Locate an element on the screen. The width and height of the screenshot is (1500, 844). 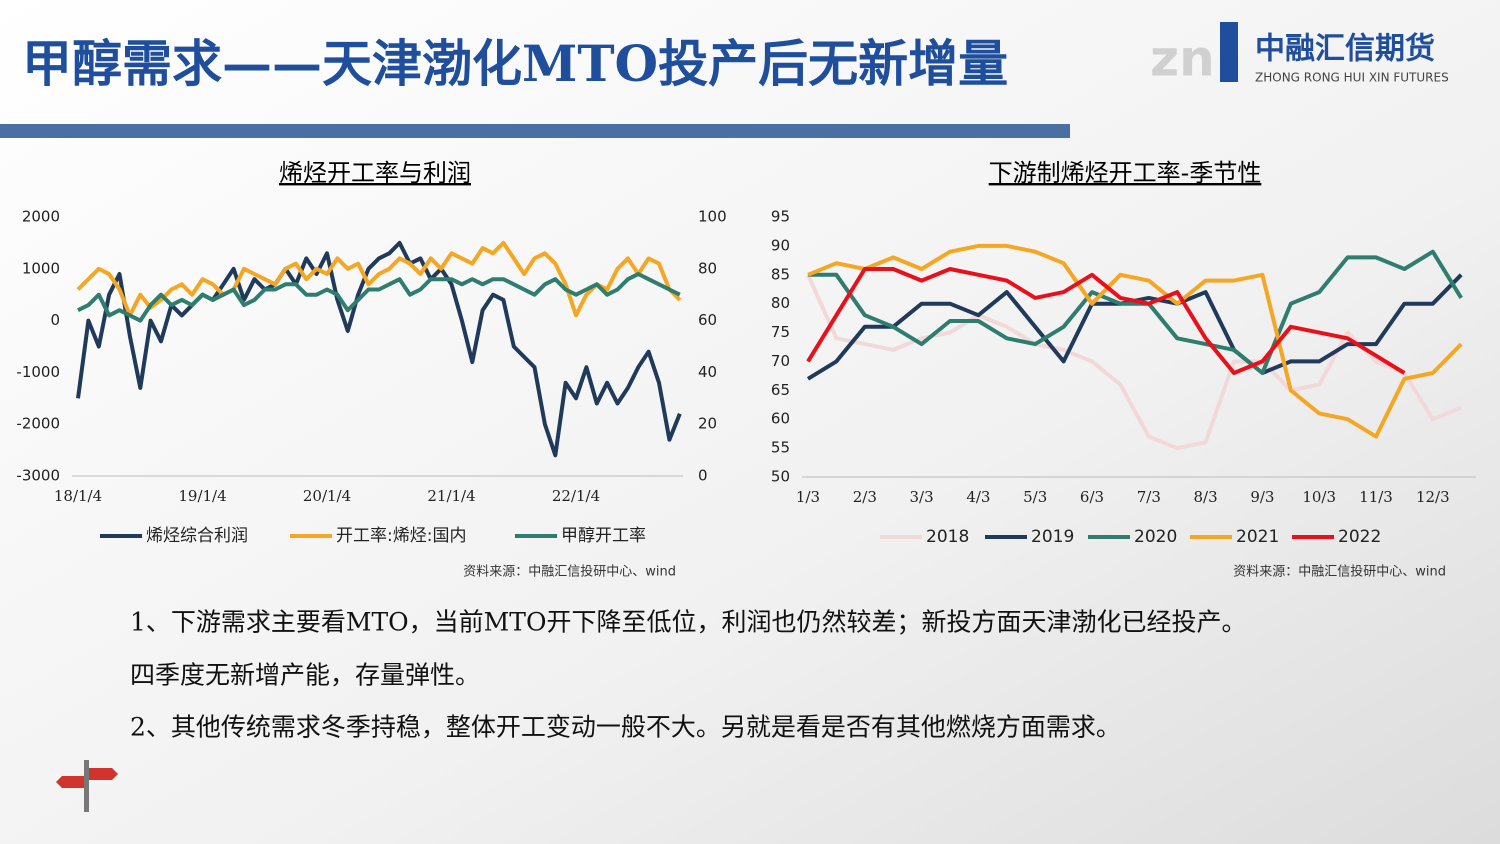
x-tick-label: 9/3 is located at coordinates (1262, 497).